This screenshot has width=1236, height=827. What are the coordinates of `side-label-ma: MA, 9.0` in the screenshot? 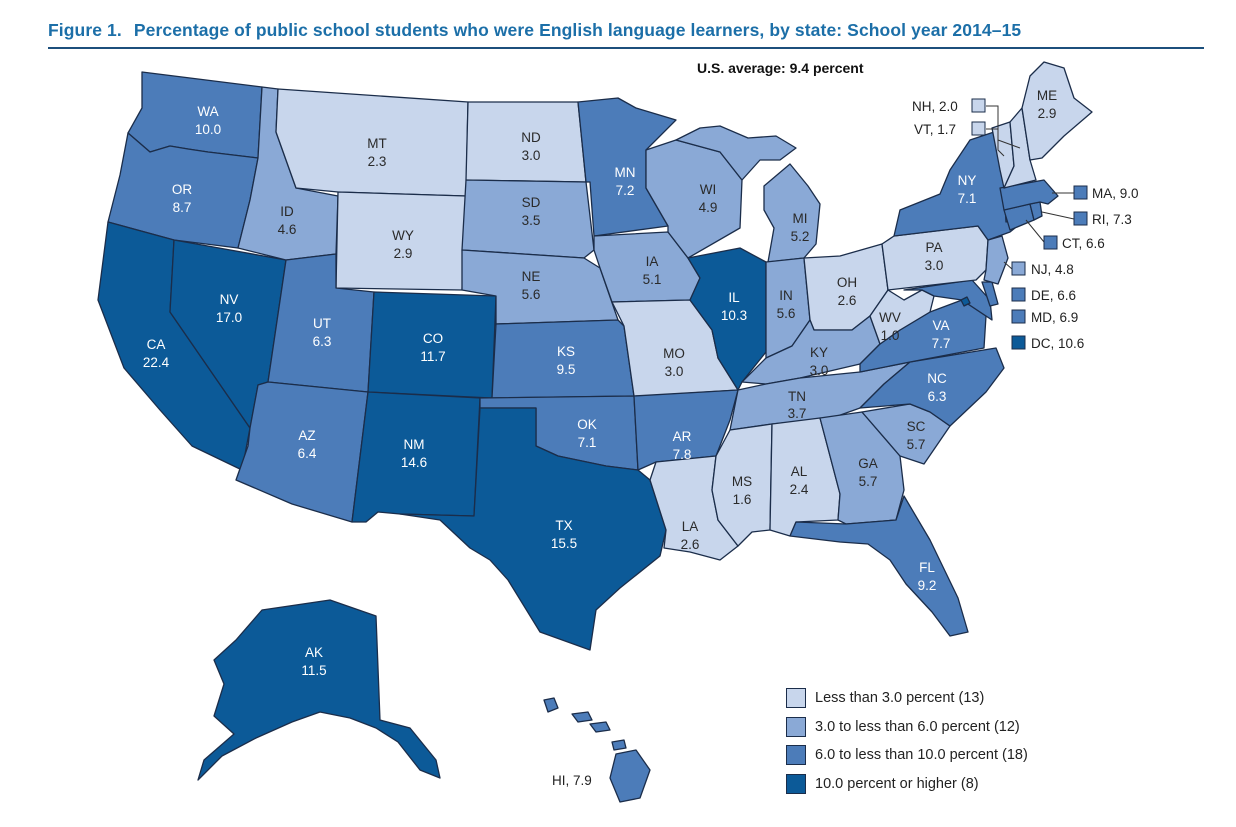 It's located at (1115, 193).